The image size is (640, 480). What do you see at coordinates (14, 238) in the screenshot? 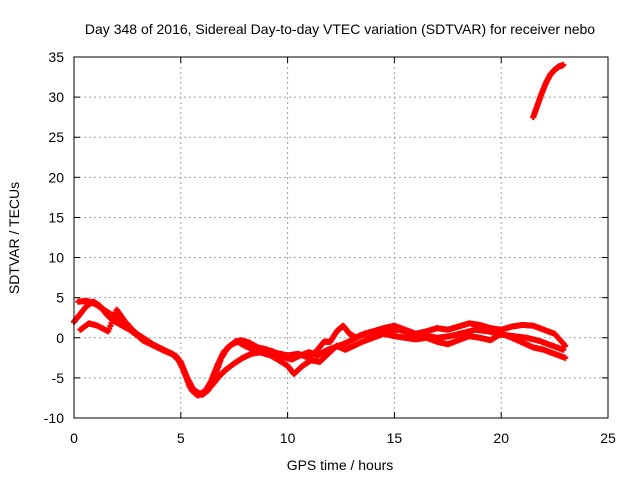
I see `y-axis-label: SDTVAR / TECUs` at bounding box center [14, 238].